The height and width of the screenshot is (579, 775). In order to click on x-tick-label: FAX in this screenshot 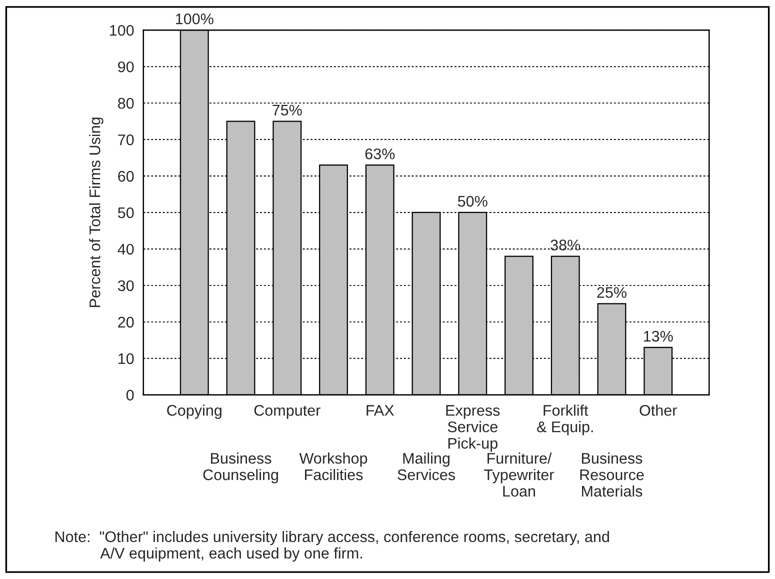, I will do `click(380, 410)`.